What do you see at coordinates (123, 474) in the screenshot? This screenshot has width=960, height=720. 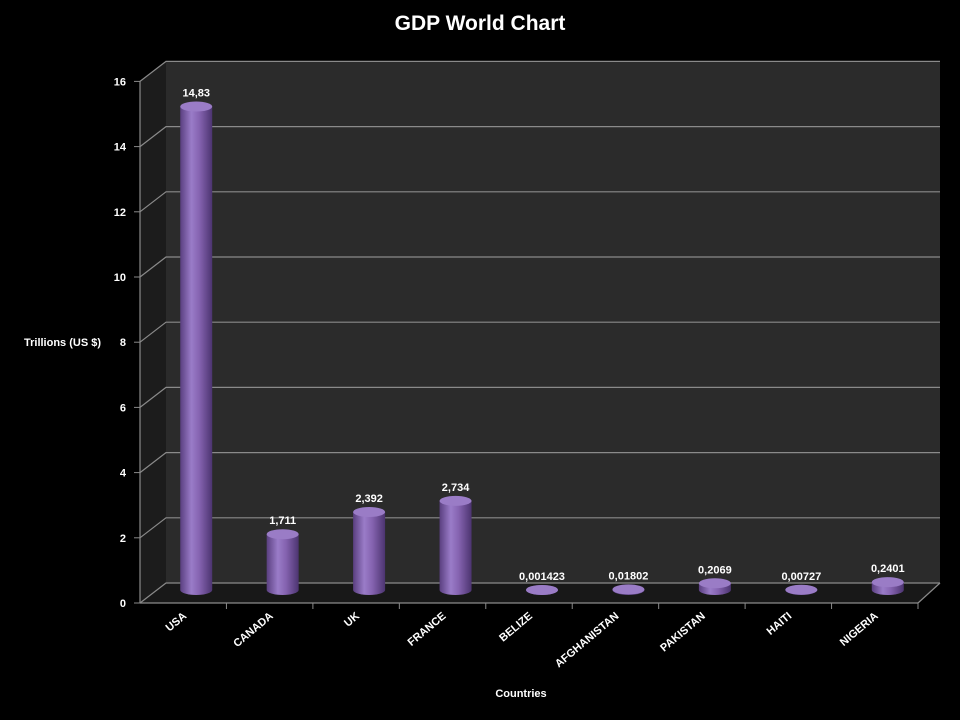 I see `y-tick-label: 4` at bounding box center [123, 474].